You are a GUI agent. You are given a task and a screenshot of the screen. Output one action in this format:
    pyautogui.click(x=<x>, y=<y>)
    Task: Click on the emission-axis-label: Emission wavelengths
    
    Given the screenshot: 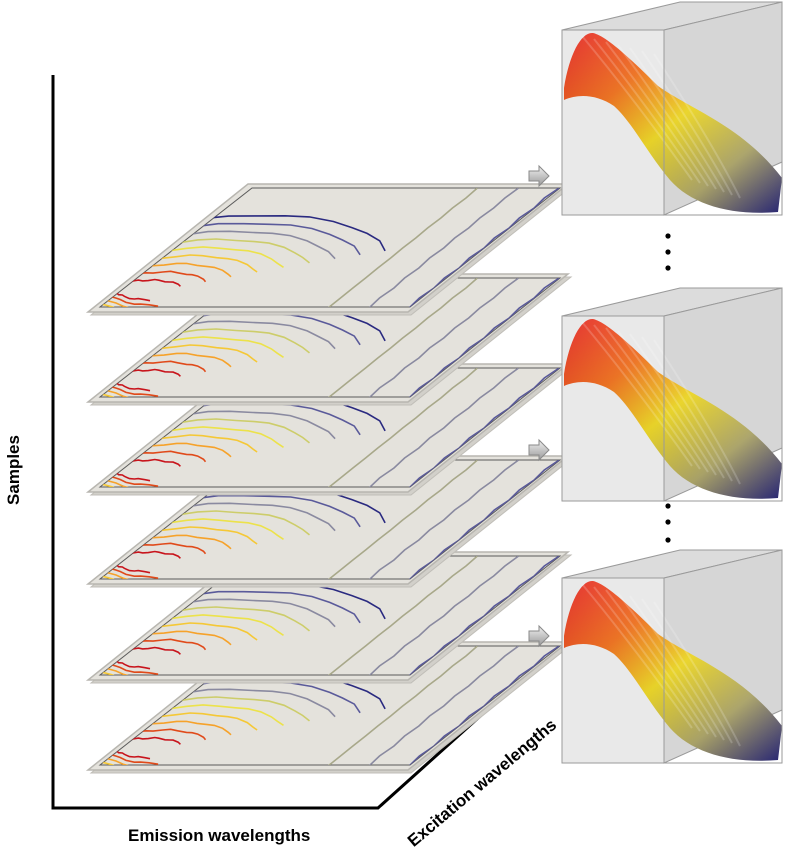 What is the action you would take?
    pyautogui.click(x=219, y=835)
    